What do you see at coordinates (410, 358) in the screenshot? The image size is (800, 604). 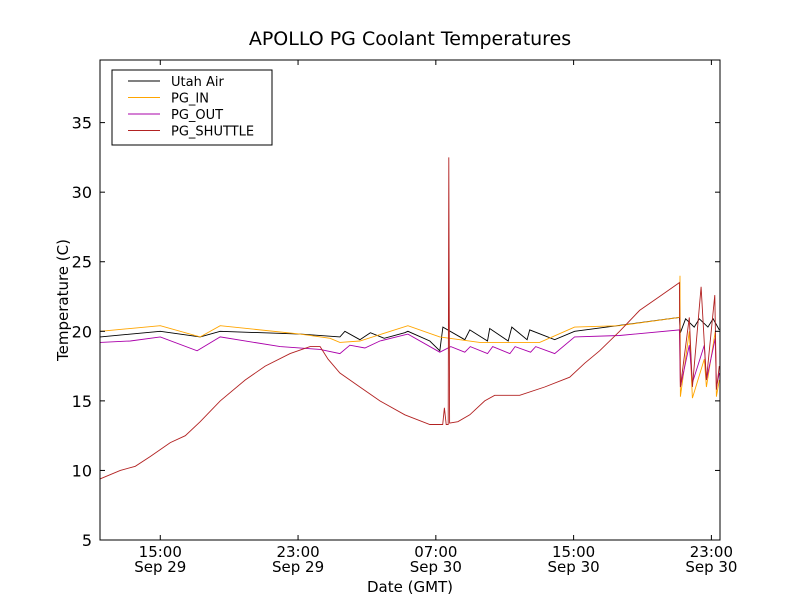 I see `series-line-pg-out` at bounding box center [410, 358].